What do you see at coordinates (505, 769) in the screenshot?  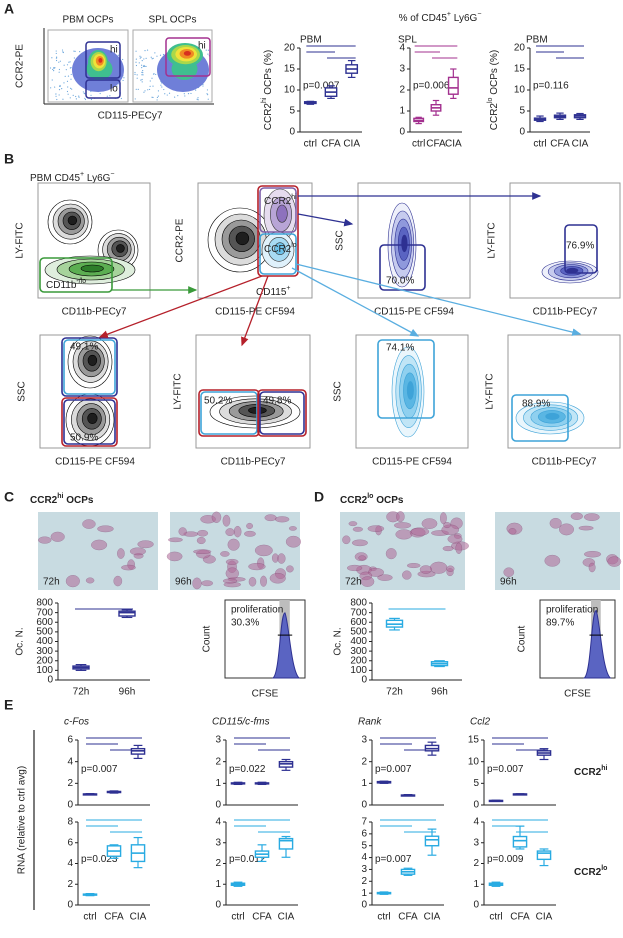 I see `p-value: p=0.007` at bounding box center [505, 769].